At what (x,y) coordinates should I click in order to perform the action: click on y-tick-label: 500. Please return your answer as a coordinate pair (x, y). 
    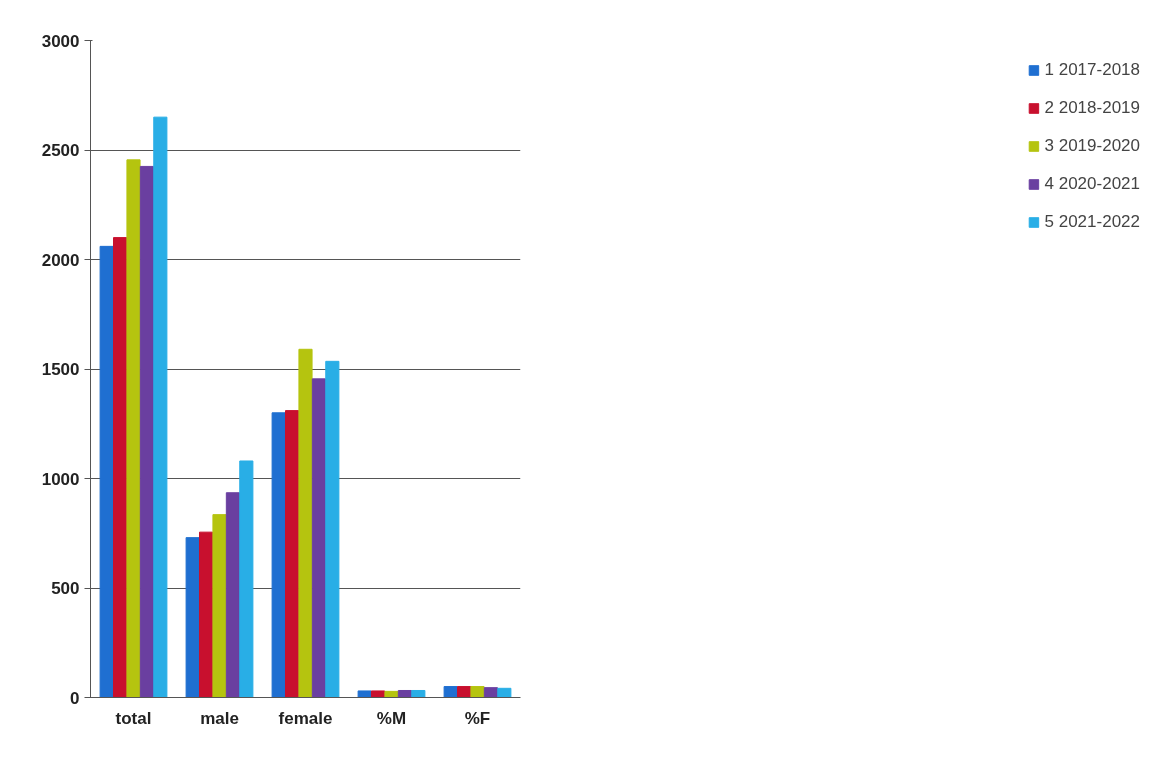
    Looking at the image, I should click on (65, 588).